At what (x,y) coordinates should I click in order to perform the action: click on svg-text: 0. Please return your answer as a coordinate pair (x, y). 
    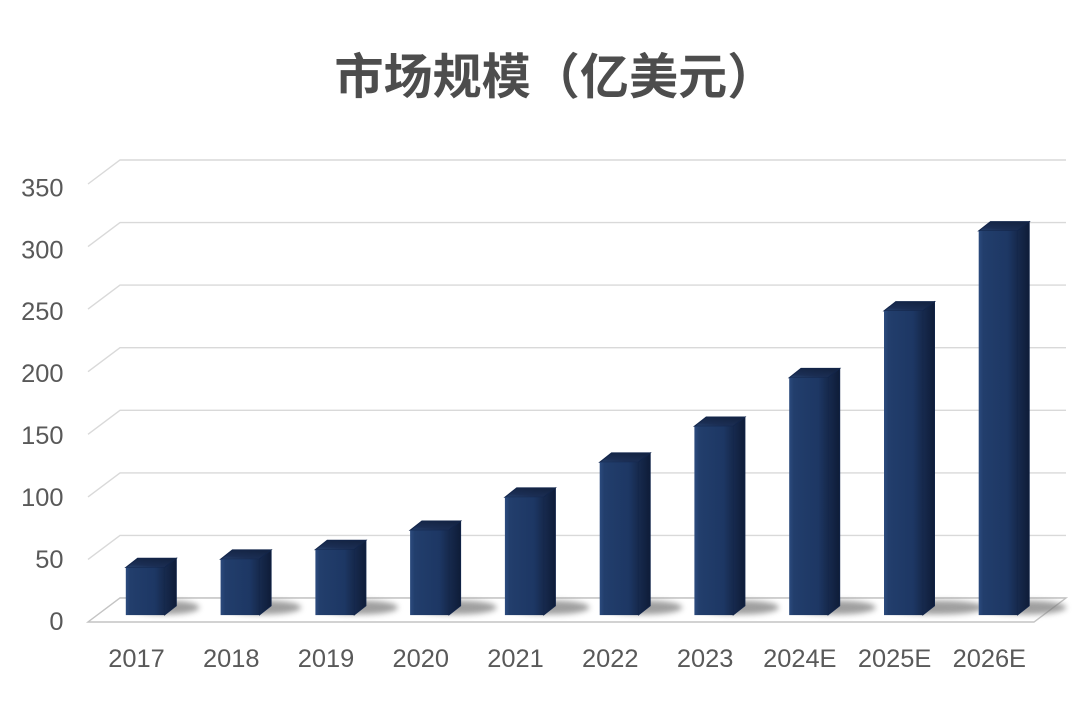
    Looking at the image, I should click on (56, 622).